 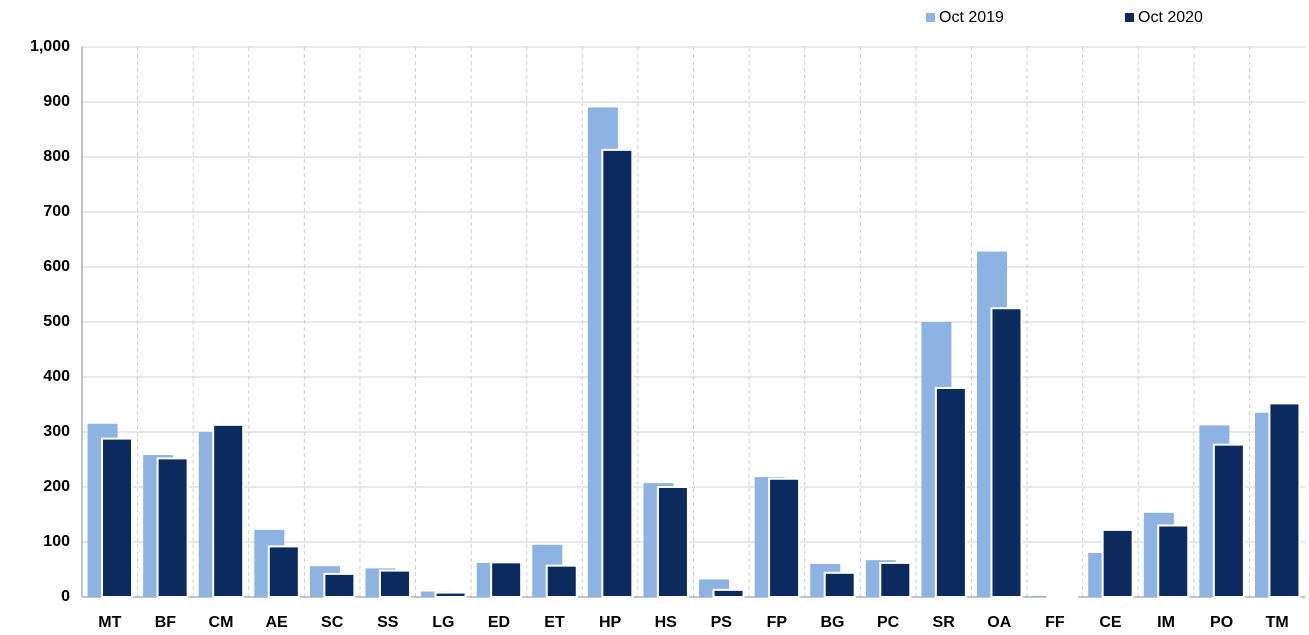 What do you see at coordinates (221, 622) in the screenshot?
I see `x-tick-label: CM` at bounding box center [221, 622].